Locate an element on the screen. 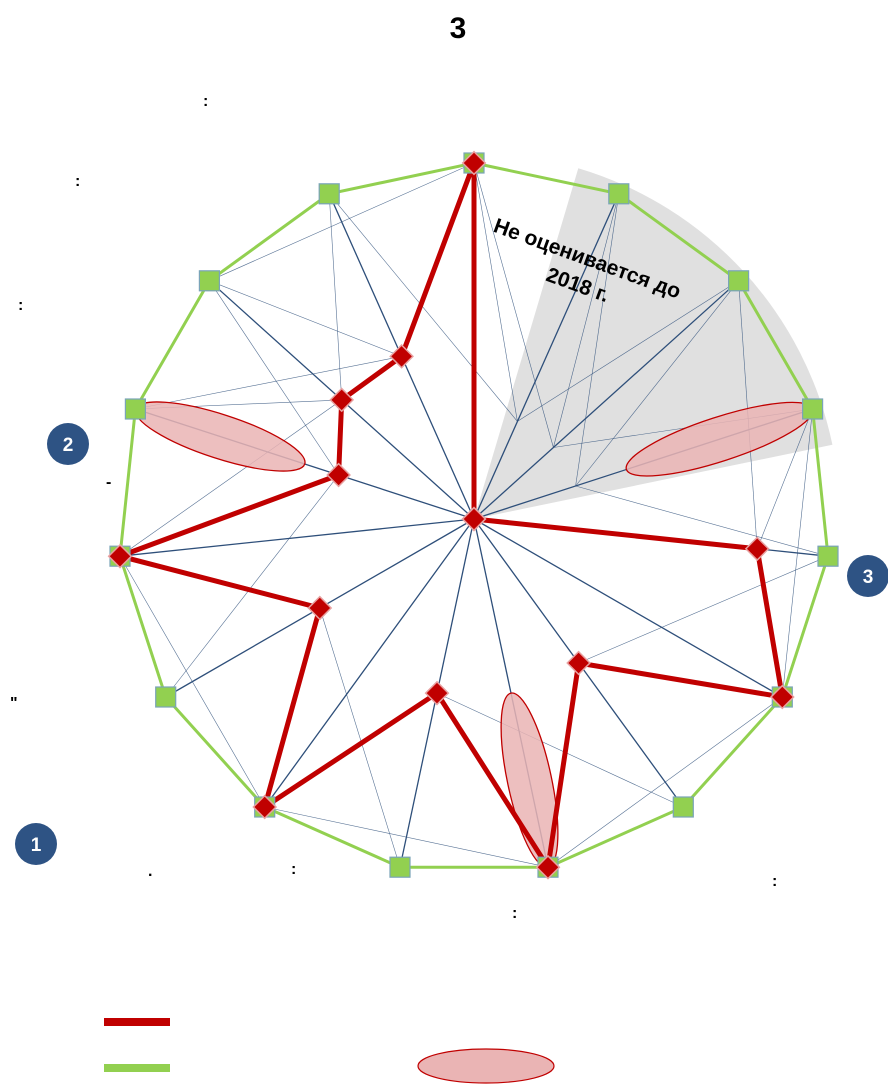  stray-mark: " is located at coordinates (14, 703).